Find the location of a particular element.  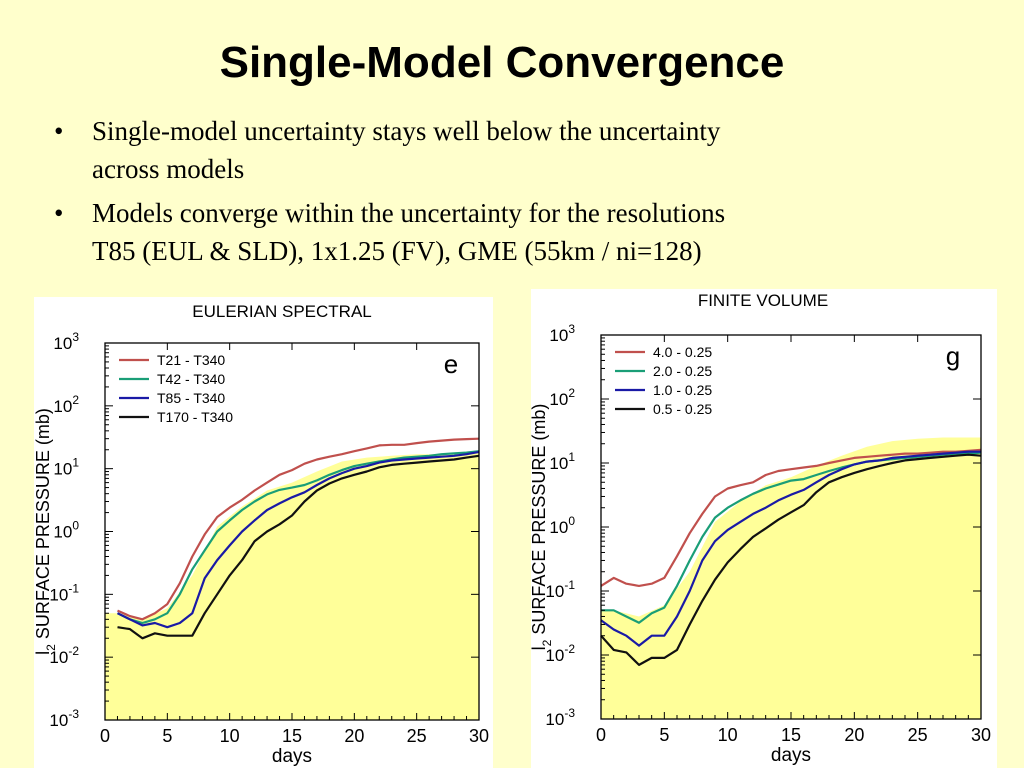

chart-title: EULERIAN SPECTRAL is located at coordinates (282, 311).